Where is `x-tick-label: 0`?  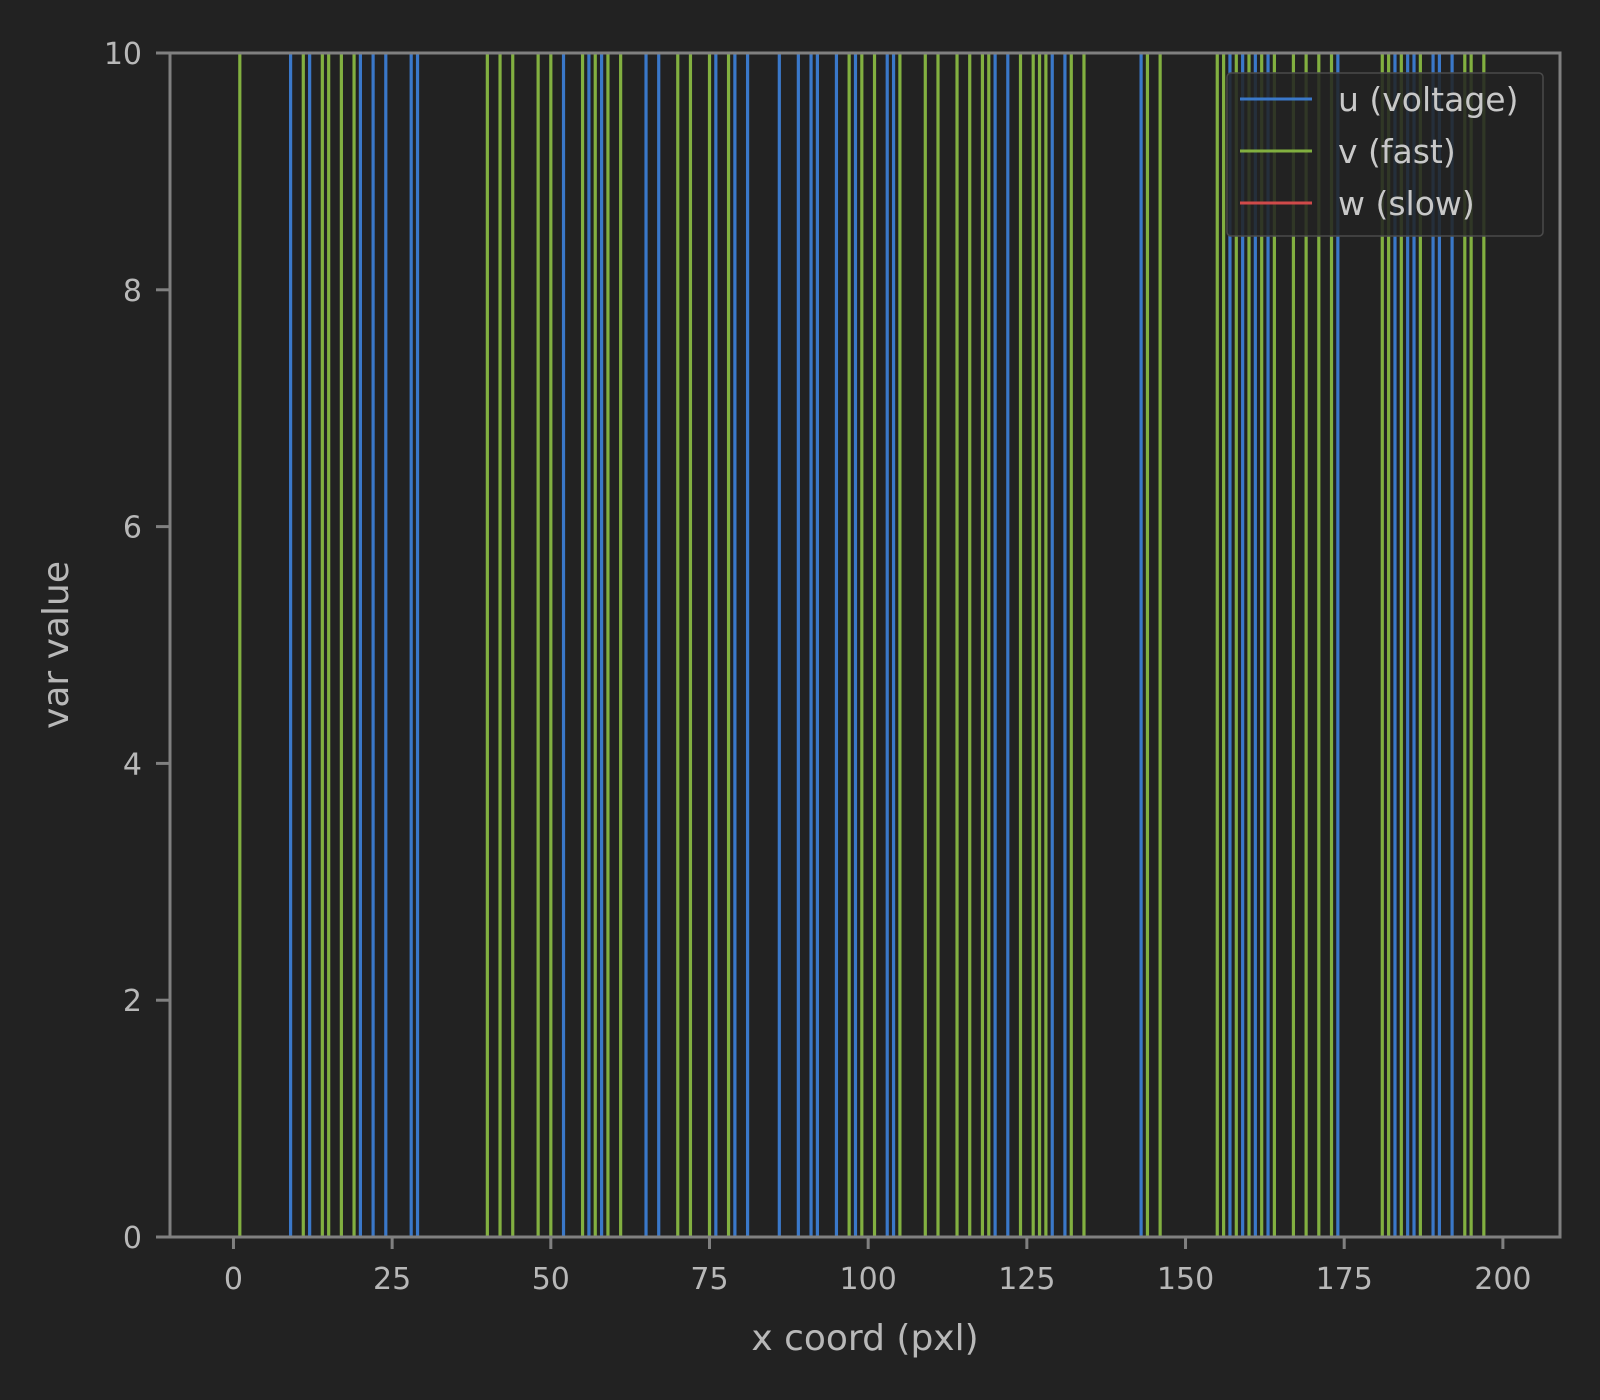 x-tick-label: 0 is located at coordinates (233, 1279).